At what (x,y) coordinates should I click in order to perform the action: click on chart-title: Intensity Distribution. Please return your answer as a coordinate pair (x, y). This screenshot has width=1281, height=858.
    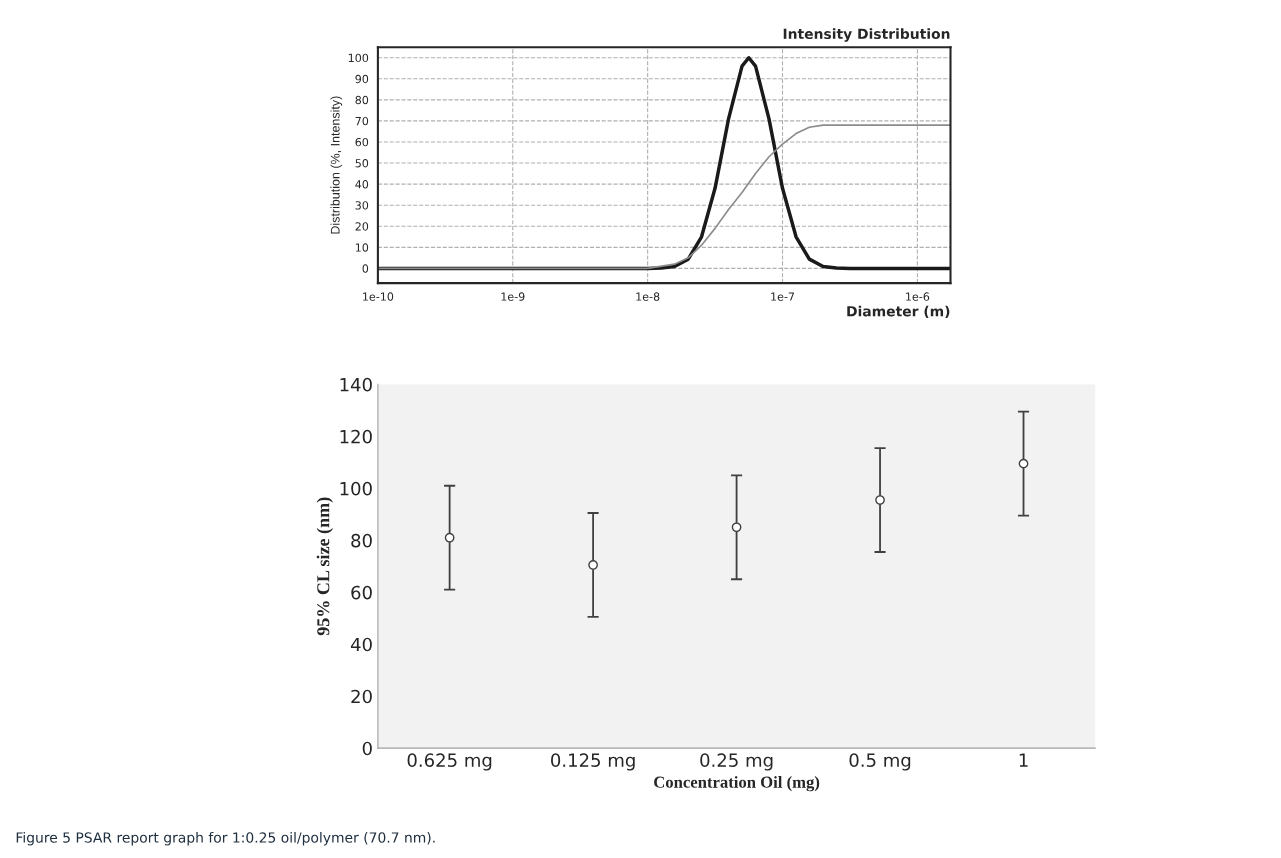
    Looking at the image, I should click on (866, 35).